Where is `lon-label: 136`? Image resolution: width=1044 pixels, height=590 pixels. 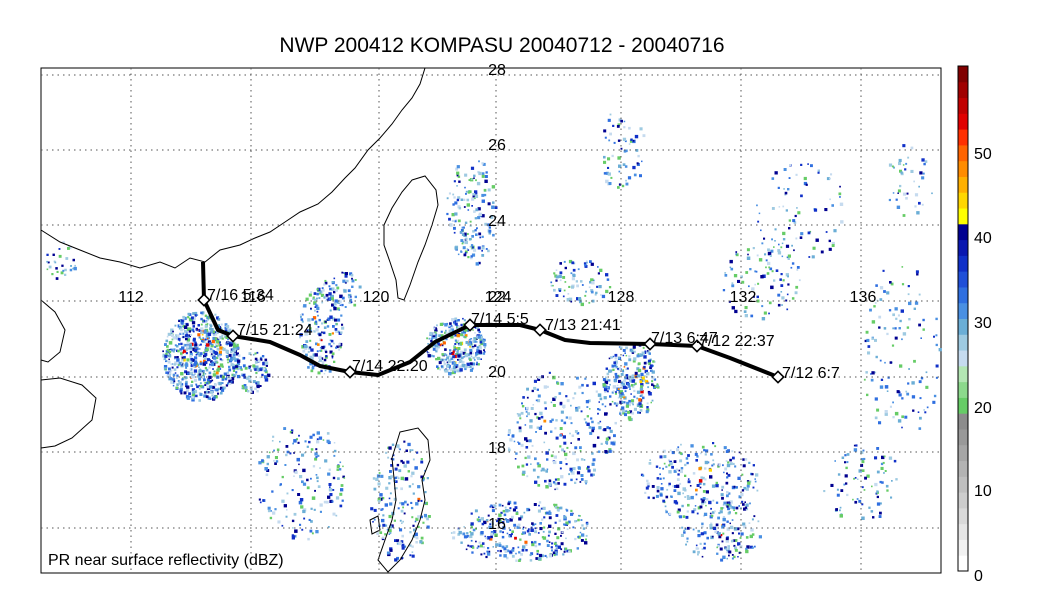
lon-label: 136 is located at coordinates (863, 297).